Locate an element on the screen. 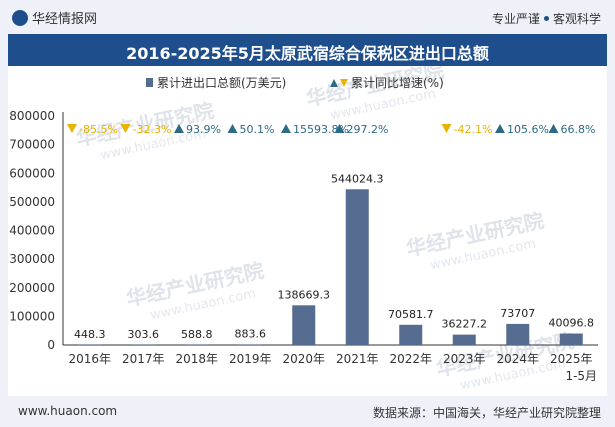  slogan-right: 客观科学 is located at coordinates (576, 19).